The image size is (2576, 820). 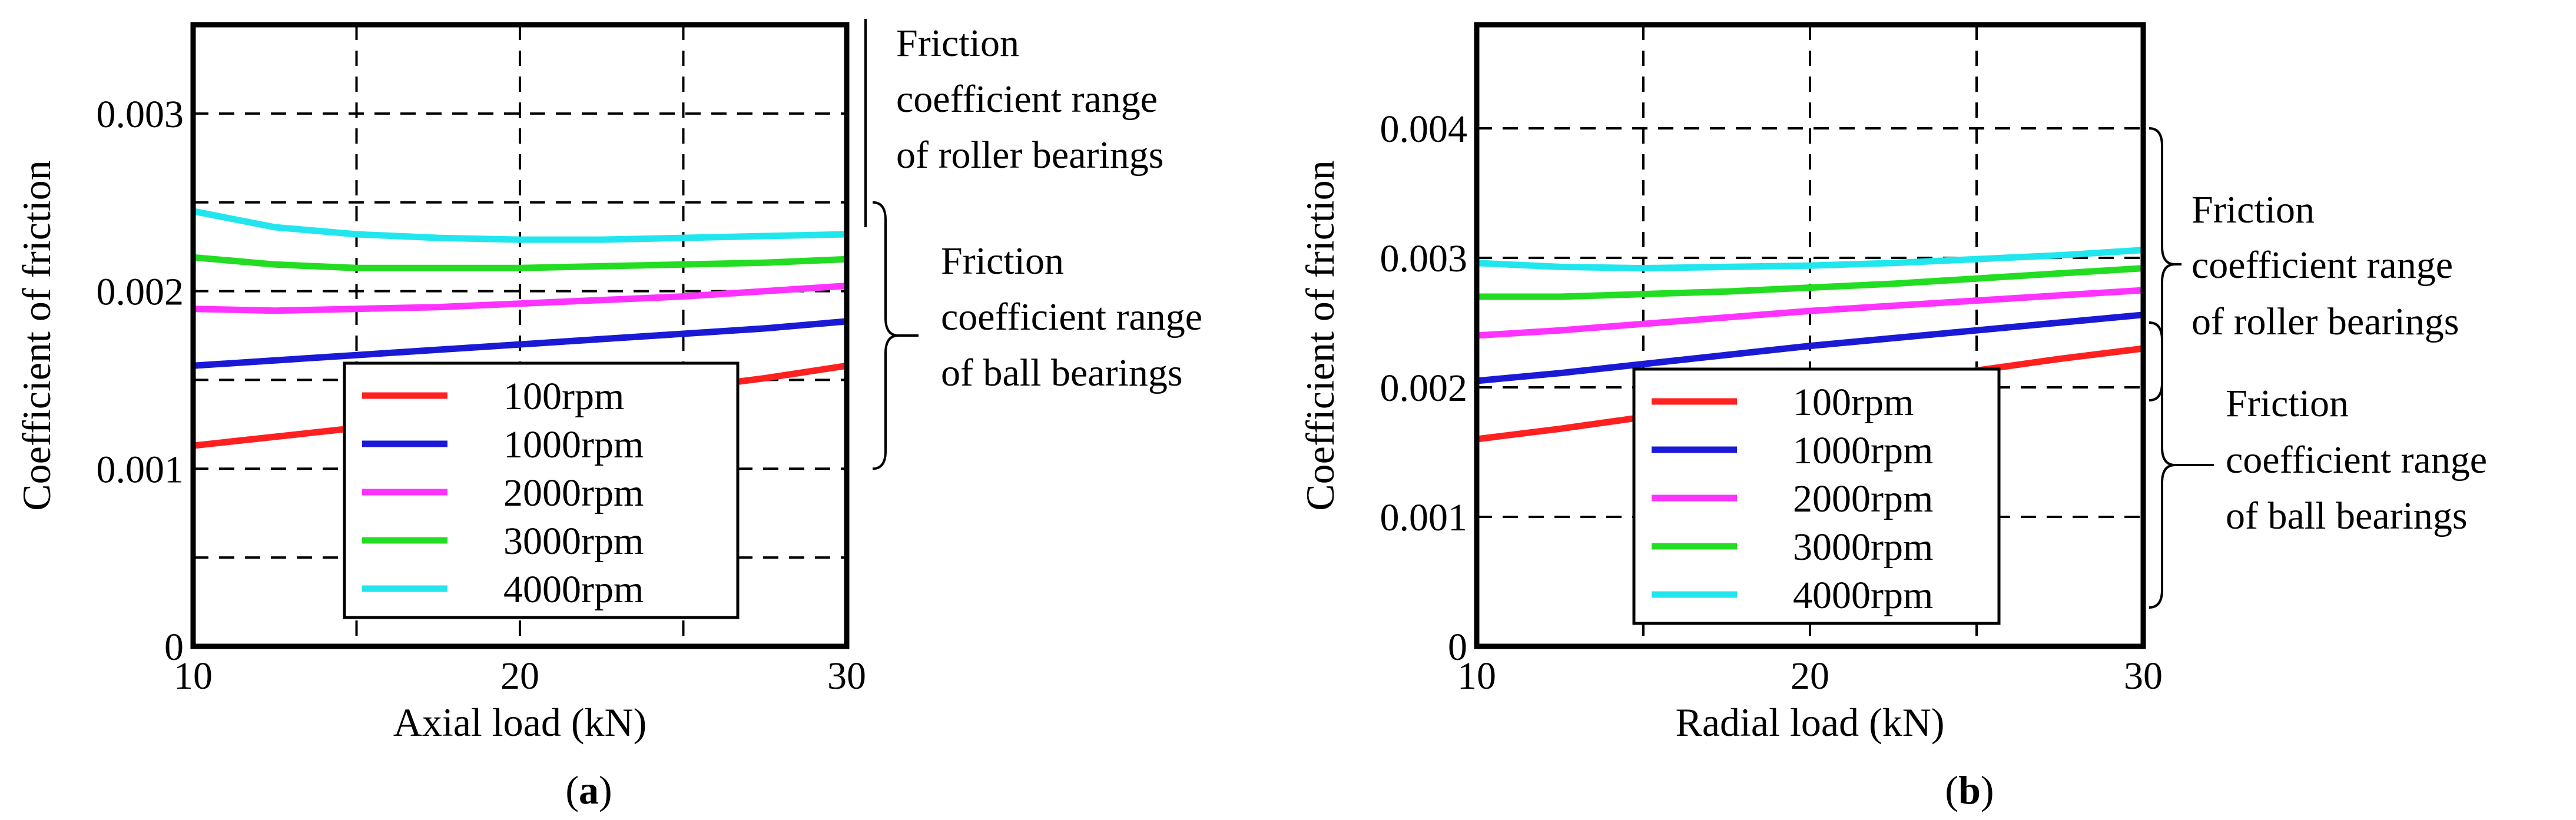 I want to click on x-axis-label: Axial load (kN), so click(x=520, y=722).